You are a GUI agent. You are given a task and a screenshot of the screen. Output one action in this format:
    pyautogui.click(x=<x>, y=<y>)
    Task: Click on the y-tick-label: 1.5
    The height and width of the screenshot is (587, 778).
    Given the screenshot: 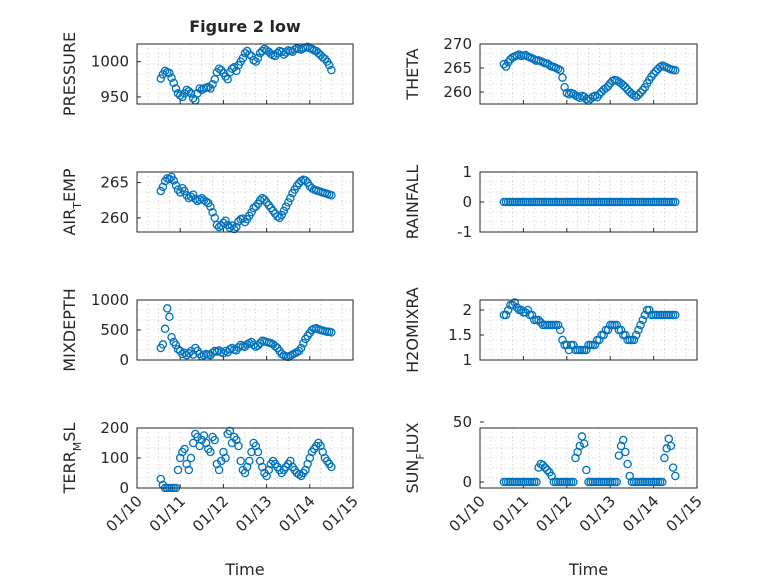 What is the action you would take?
    pyautogui.click(x=460, y=335)
    